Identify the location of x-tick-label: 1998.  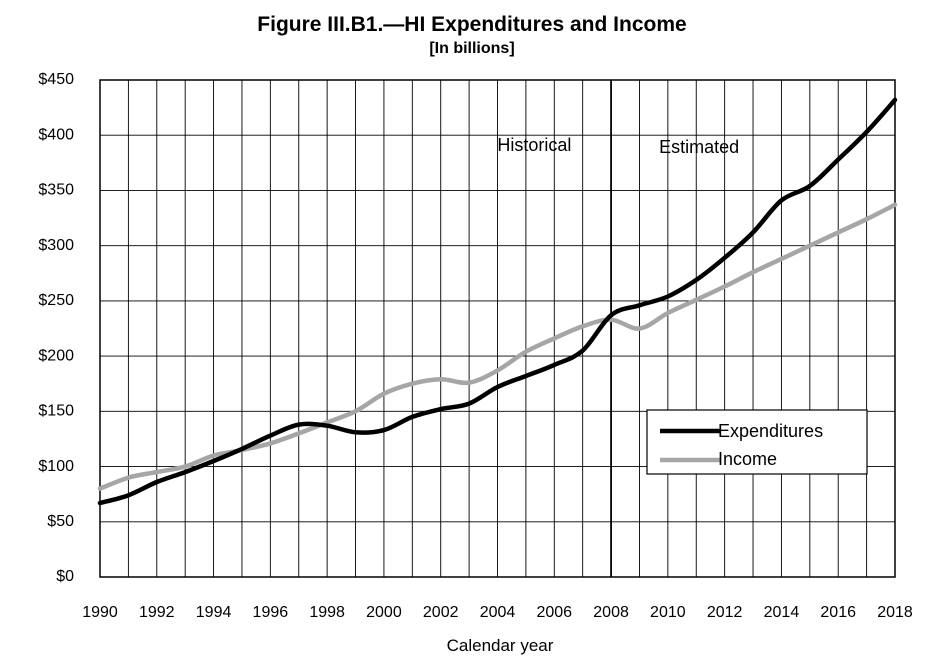
(327, 612).